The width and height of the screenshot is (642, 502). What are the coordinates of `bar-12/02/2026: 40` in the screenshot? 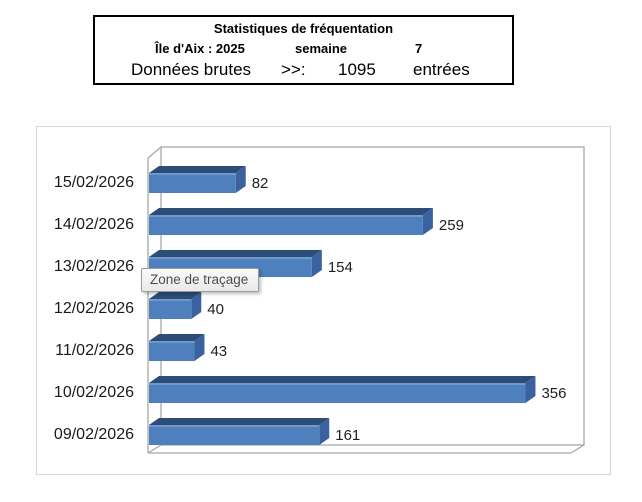 It's located at (186, 305).